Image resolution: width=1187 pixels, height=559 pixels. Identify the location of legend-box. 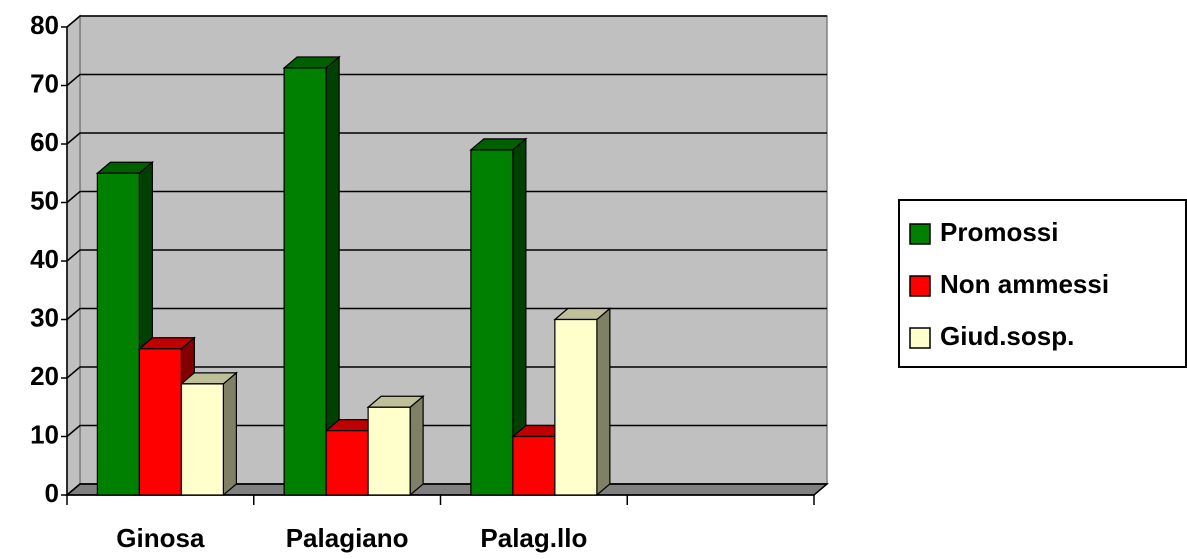
(1042, 283).